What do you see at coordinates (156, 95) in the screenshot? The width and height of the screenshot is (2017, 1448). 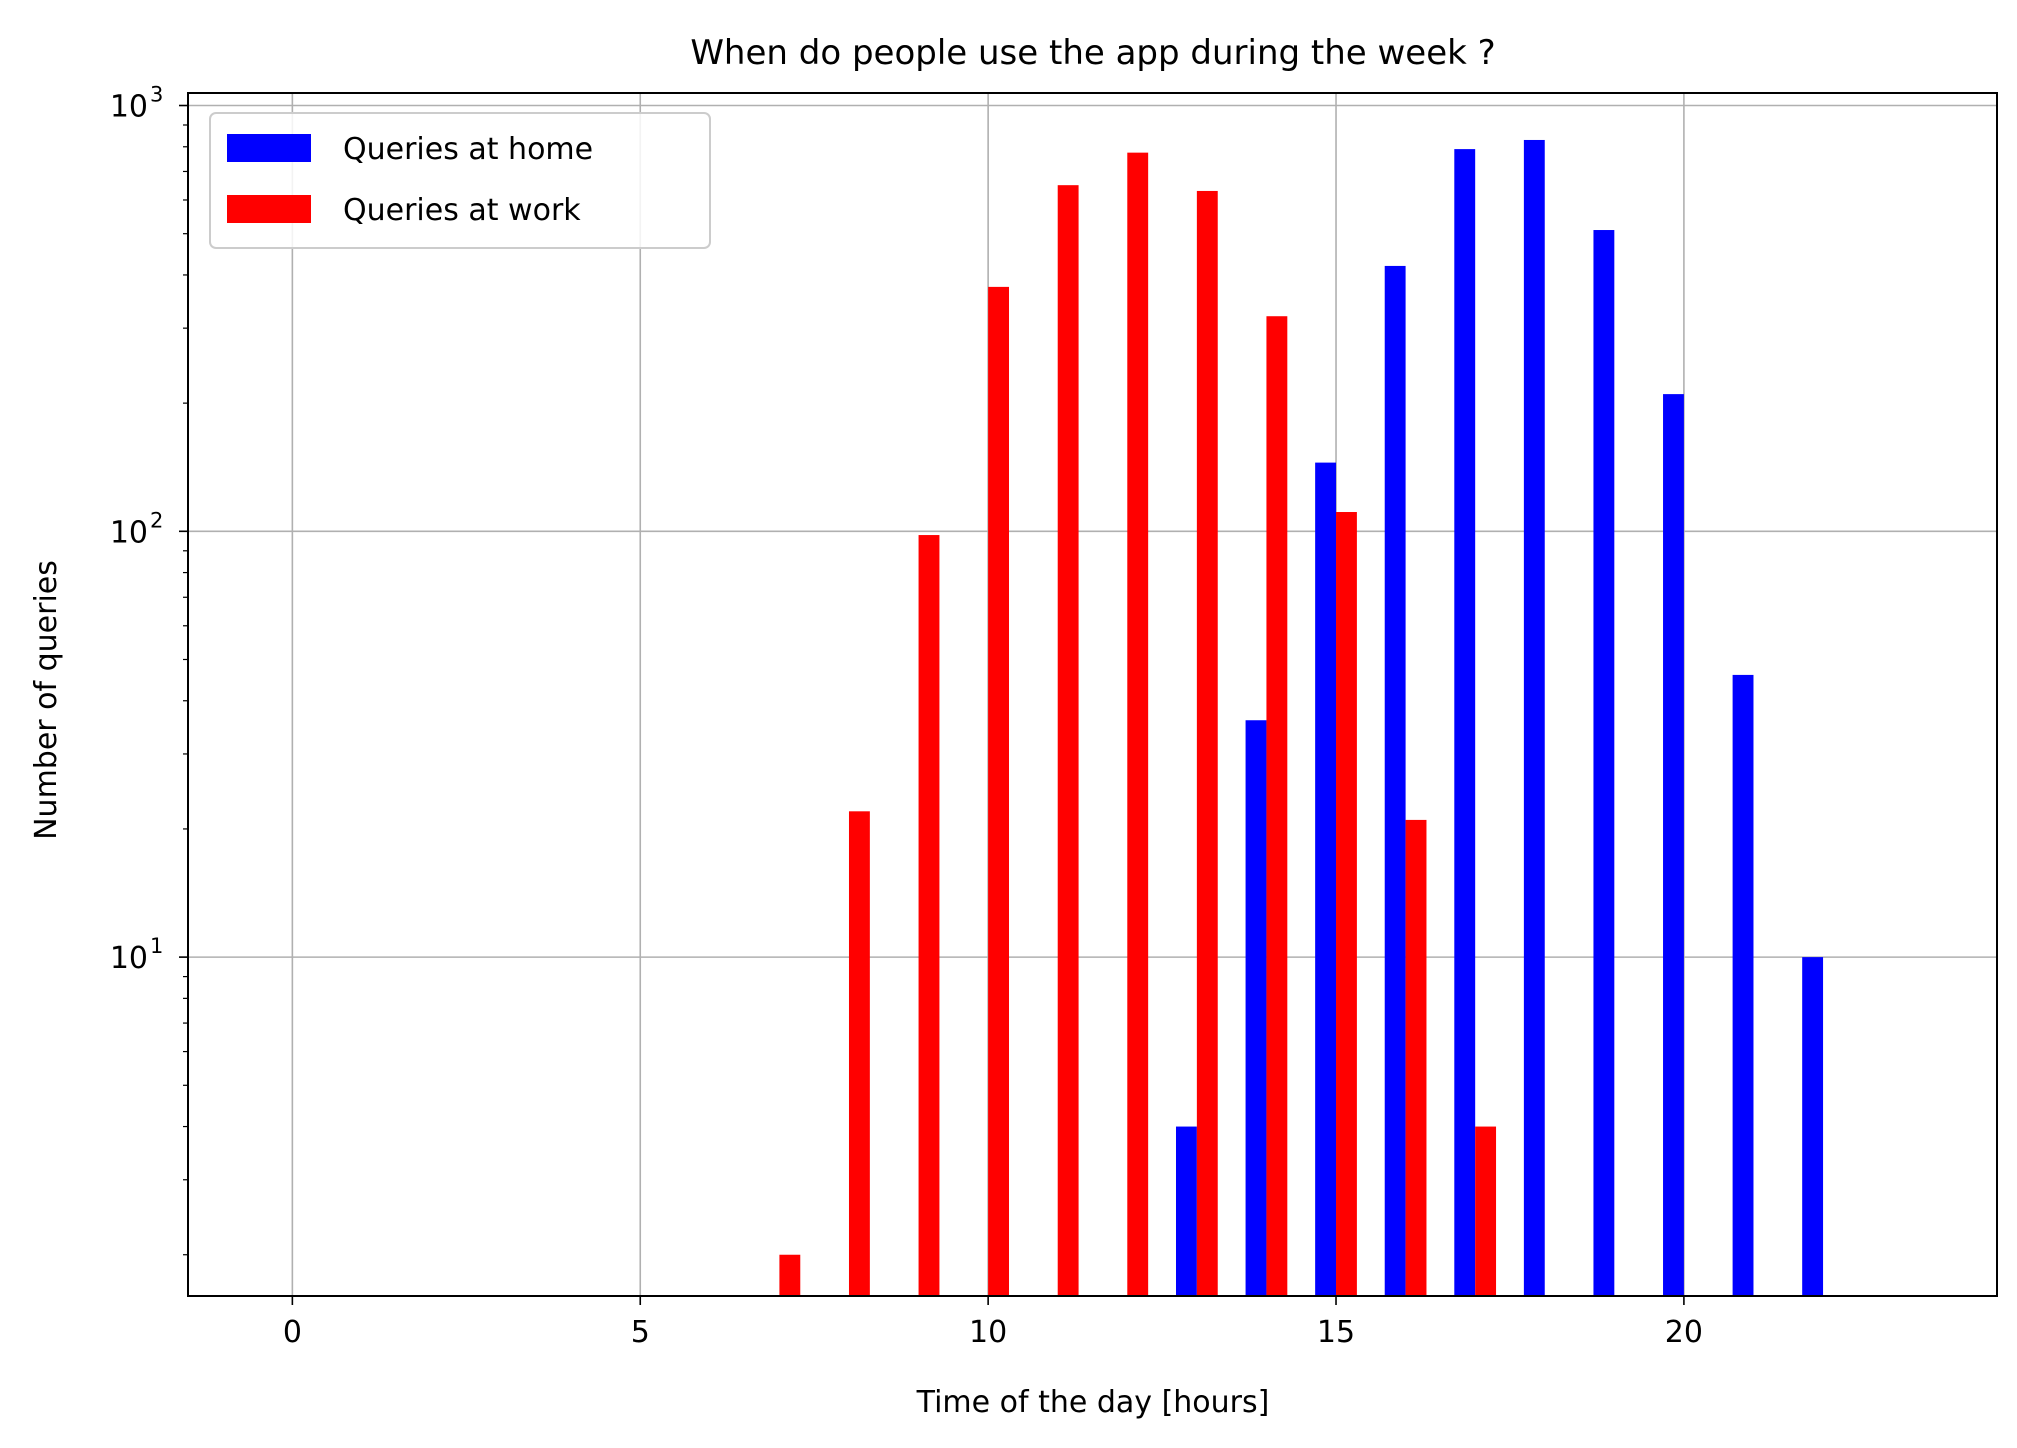 I see `y-tick-exponent: 3` at bounding box center [156, 95].